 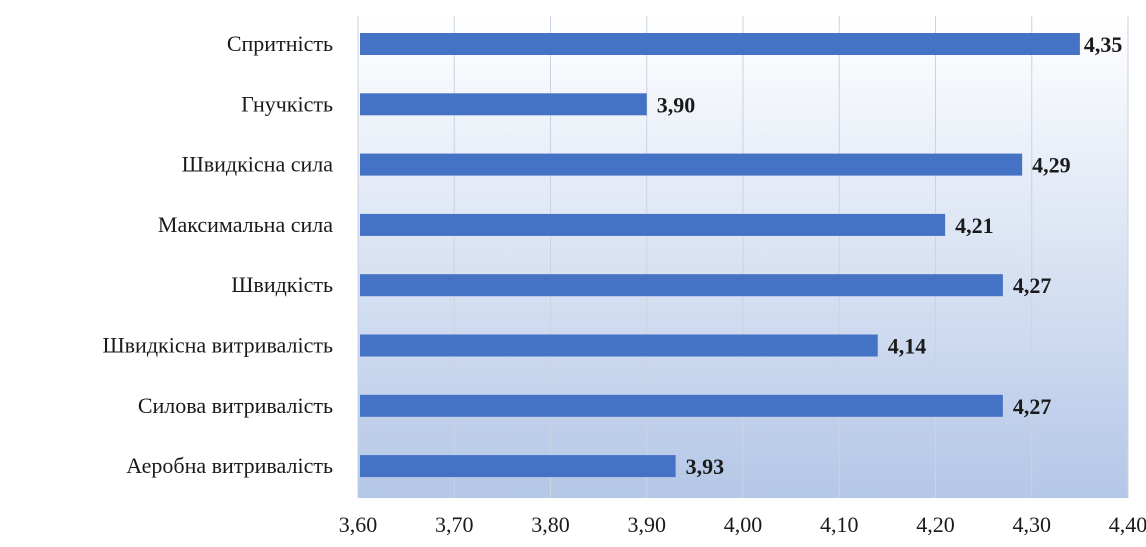 What do you see at coordinates (1051, 165) in the screenshot?
I see `data-label: 4,29` at bounding box center [1051, 165].